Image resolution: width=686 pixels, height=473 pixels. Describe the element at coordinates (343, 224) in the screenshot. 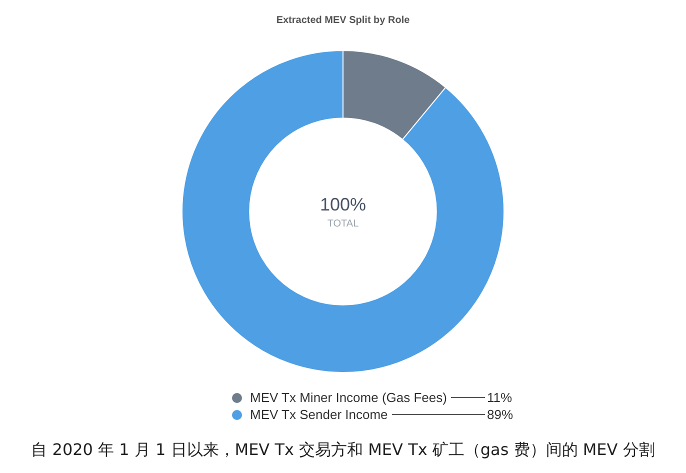

I see `text: TOTAL` at that location.